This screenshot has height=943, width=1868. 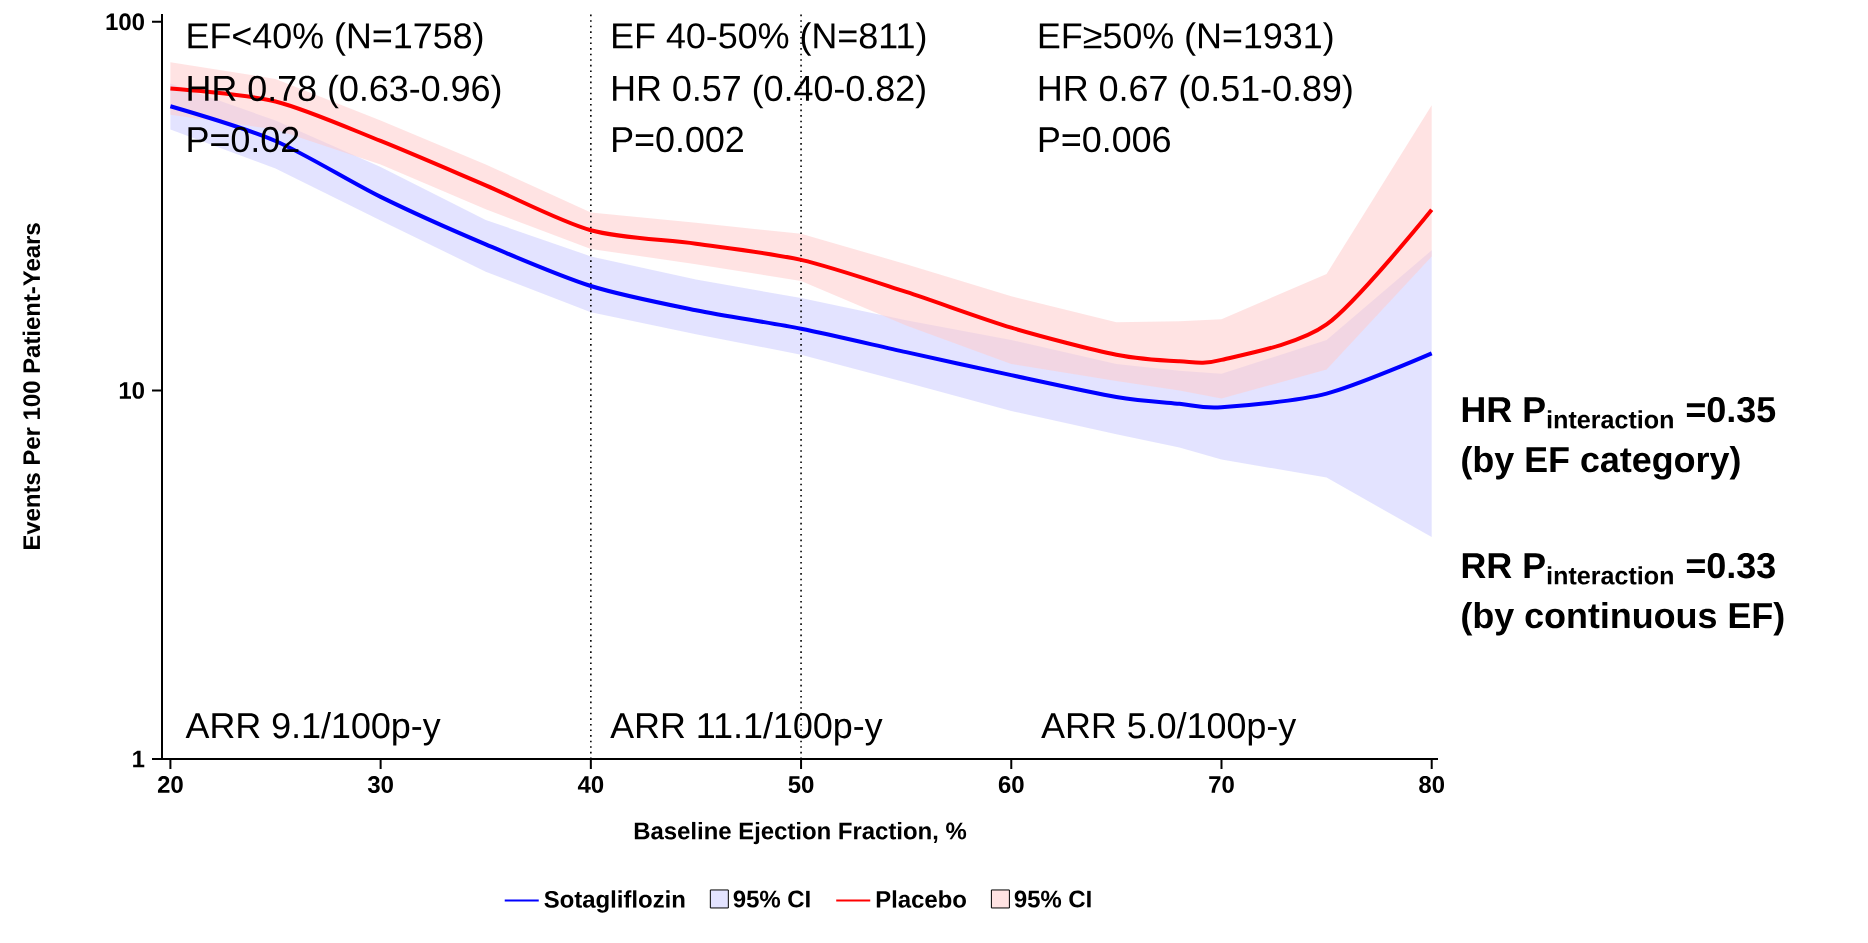 What do you see at coordinates (1618, 568) in the screenshot?
I see `text: $\text{\bfseries RR P}_{\text{\bfseries interaction}}\text{\bfseries\ =0.33}$` at bounding box center [1618, 568].